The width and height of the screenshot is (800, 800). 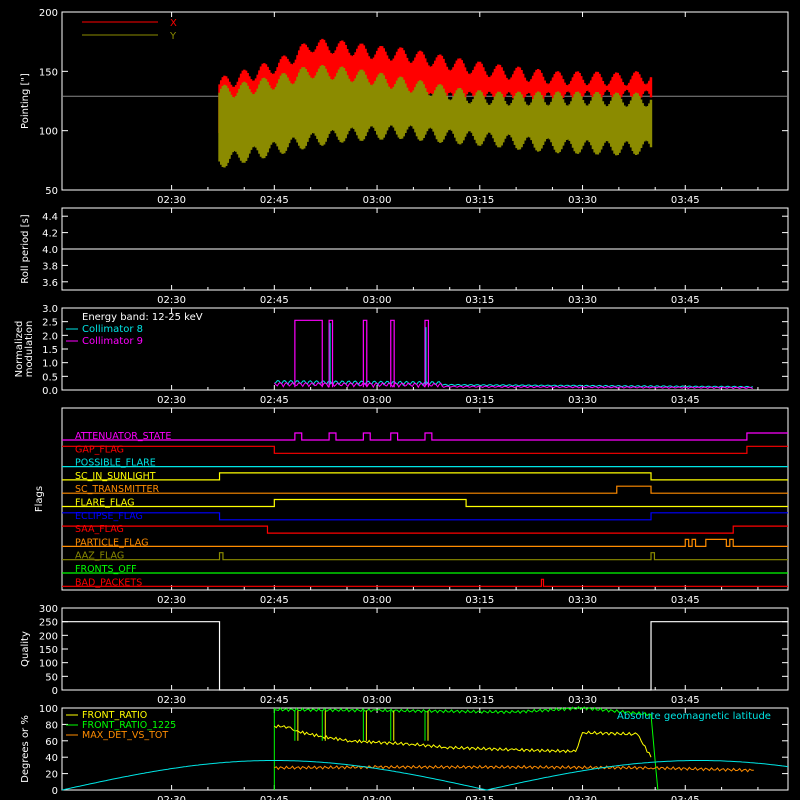 What do you see at coordinates (685, 200) in the screenshot?
I see `pointing-xtick-label: 03:45` at bounding box center [685, 200].